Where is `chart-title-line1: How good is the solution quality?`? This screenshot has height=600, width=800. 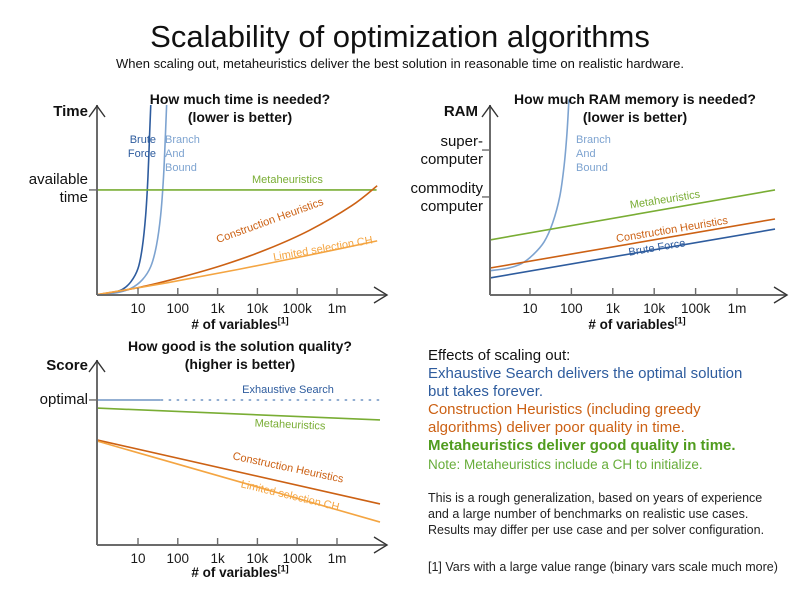 chart-title-line1: How good is the solution quality? is located at coordinates (240, 346).